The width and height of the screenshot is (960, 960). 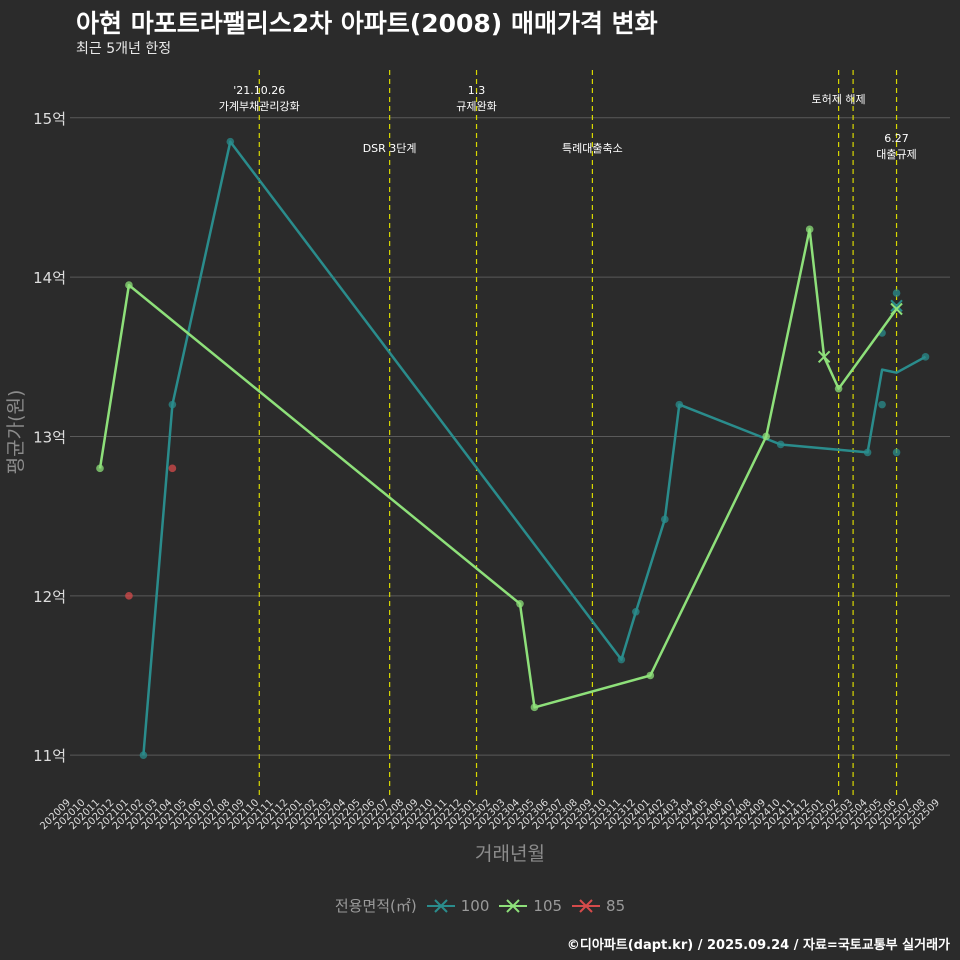 What do you see at coordinates (49, 597) in the screenshot?
I see `y-tick-label: 12억` at bounding box center [49, 597].